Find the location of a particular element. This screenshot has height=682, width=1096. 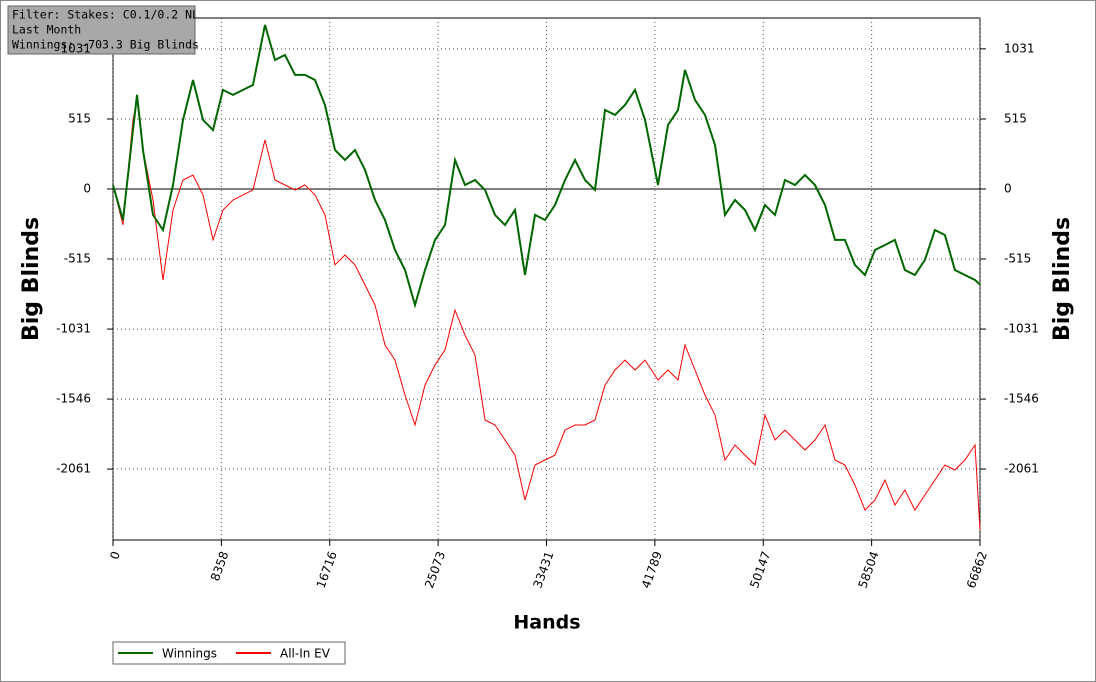

y2-tick-label: 0 is located at coordinates (1008, 188).